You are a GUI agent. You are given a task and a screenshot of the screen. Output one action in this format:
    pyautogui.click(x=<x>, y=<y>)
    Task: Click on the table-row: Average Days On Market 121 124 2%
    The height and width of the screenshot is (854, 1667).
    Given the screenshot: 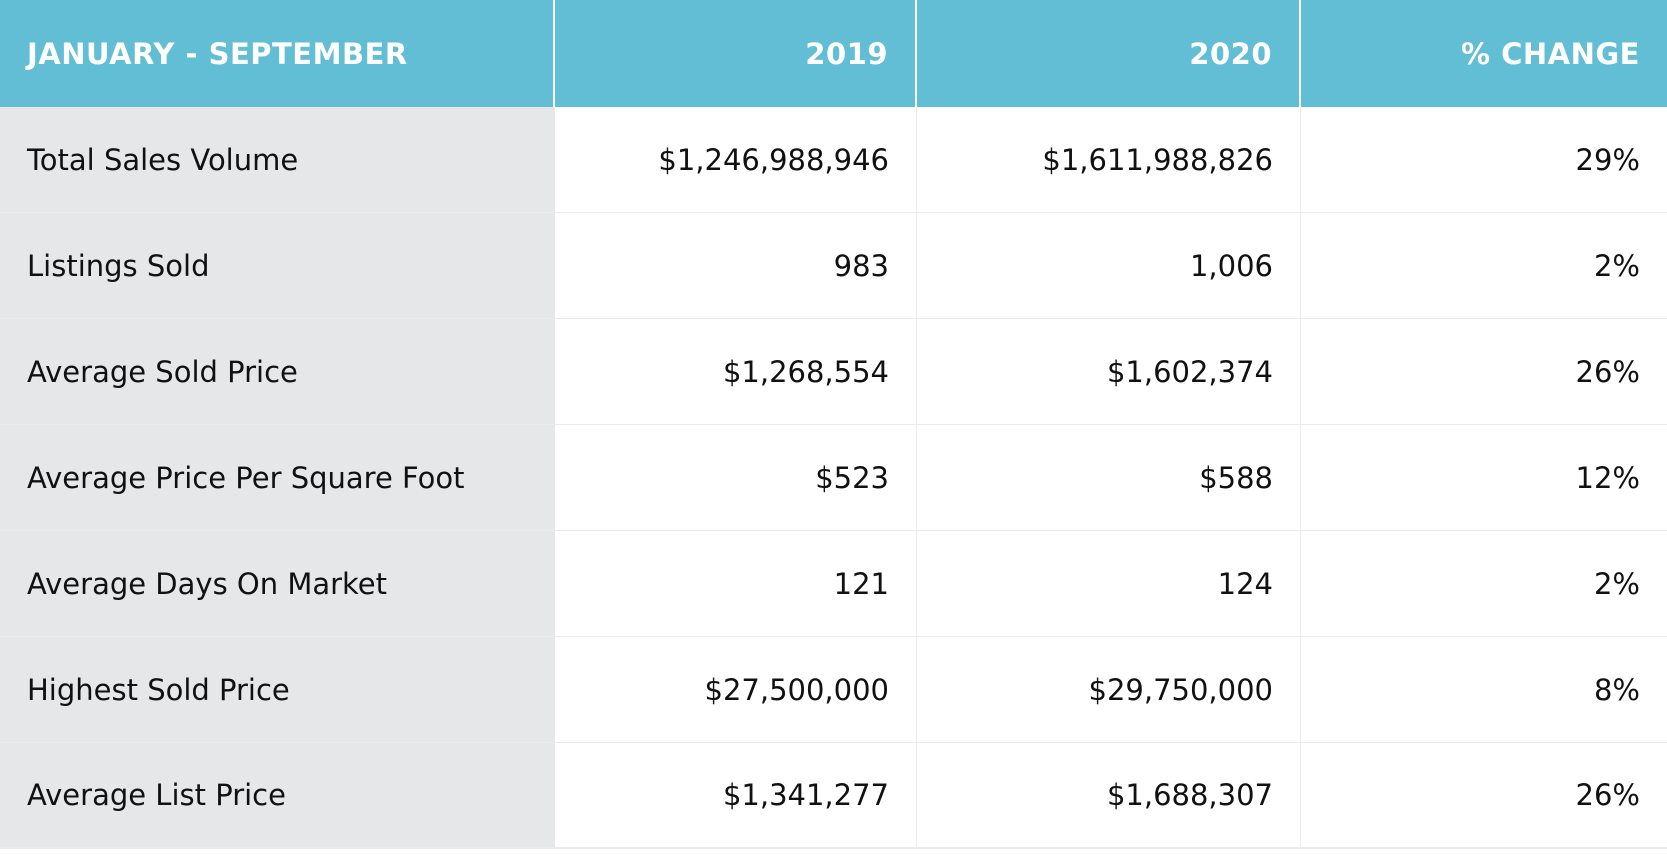 What is the action you would take?
    pyautogui.click(x=833, y=584)
    